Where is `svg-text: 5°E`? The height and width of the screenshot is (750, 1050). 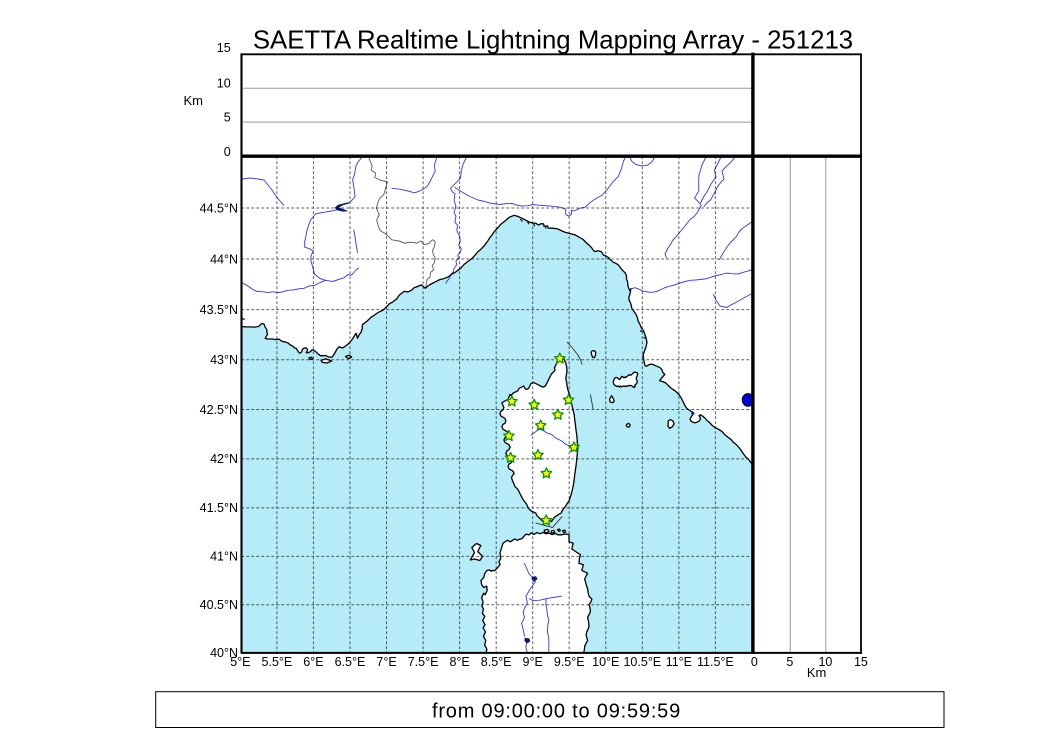 svg-text: 5°E is located at coordinates (240, 662).